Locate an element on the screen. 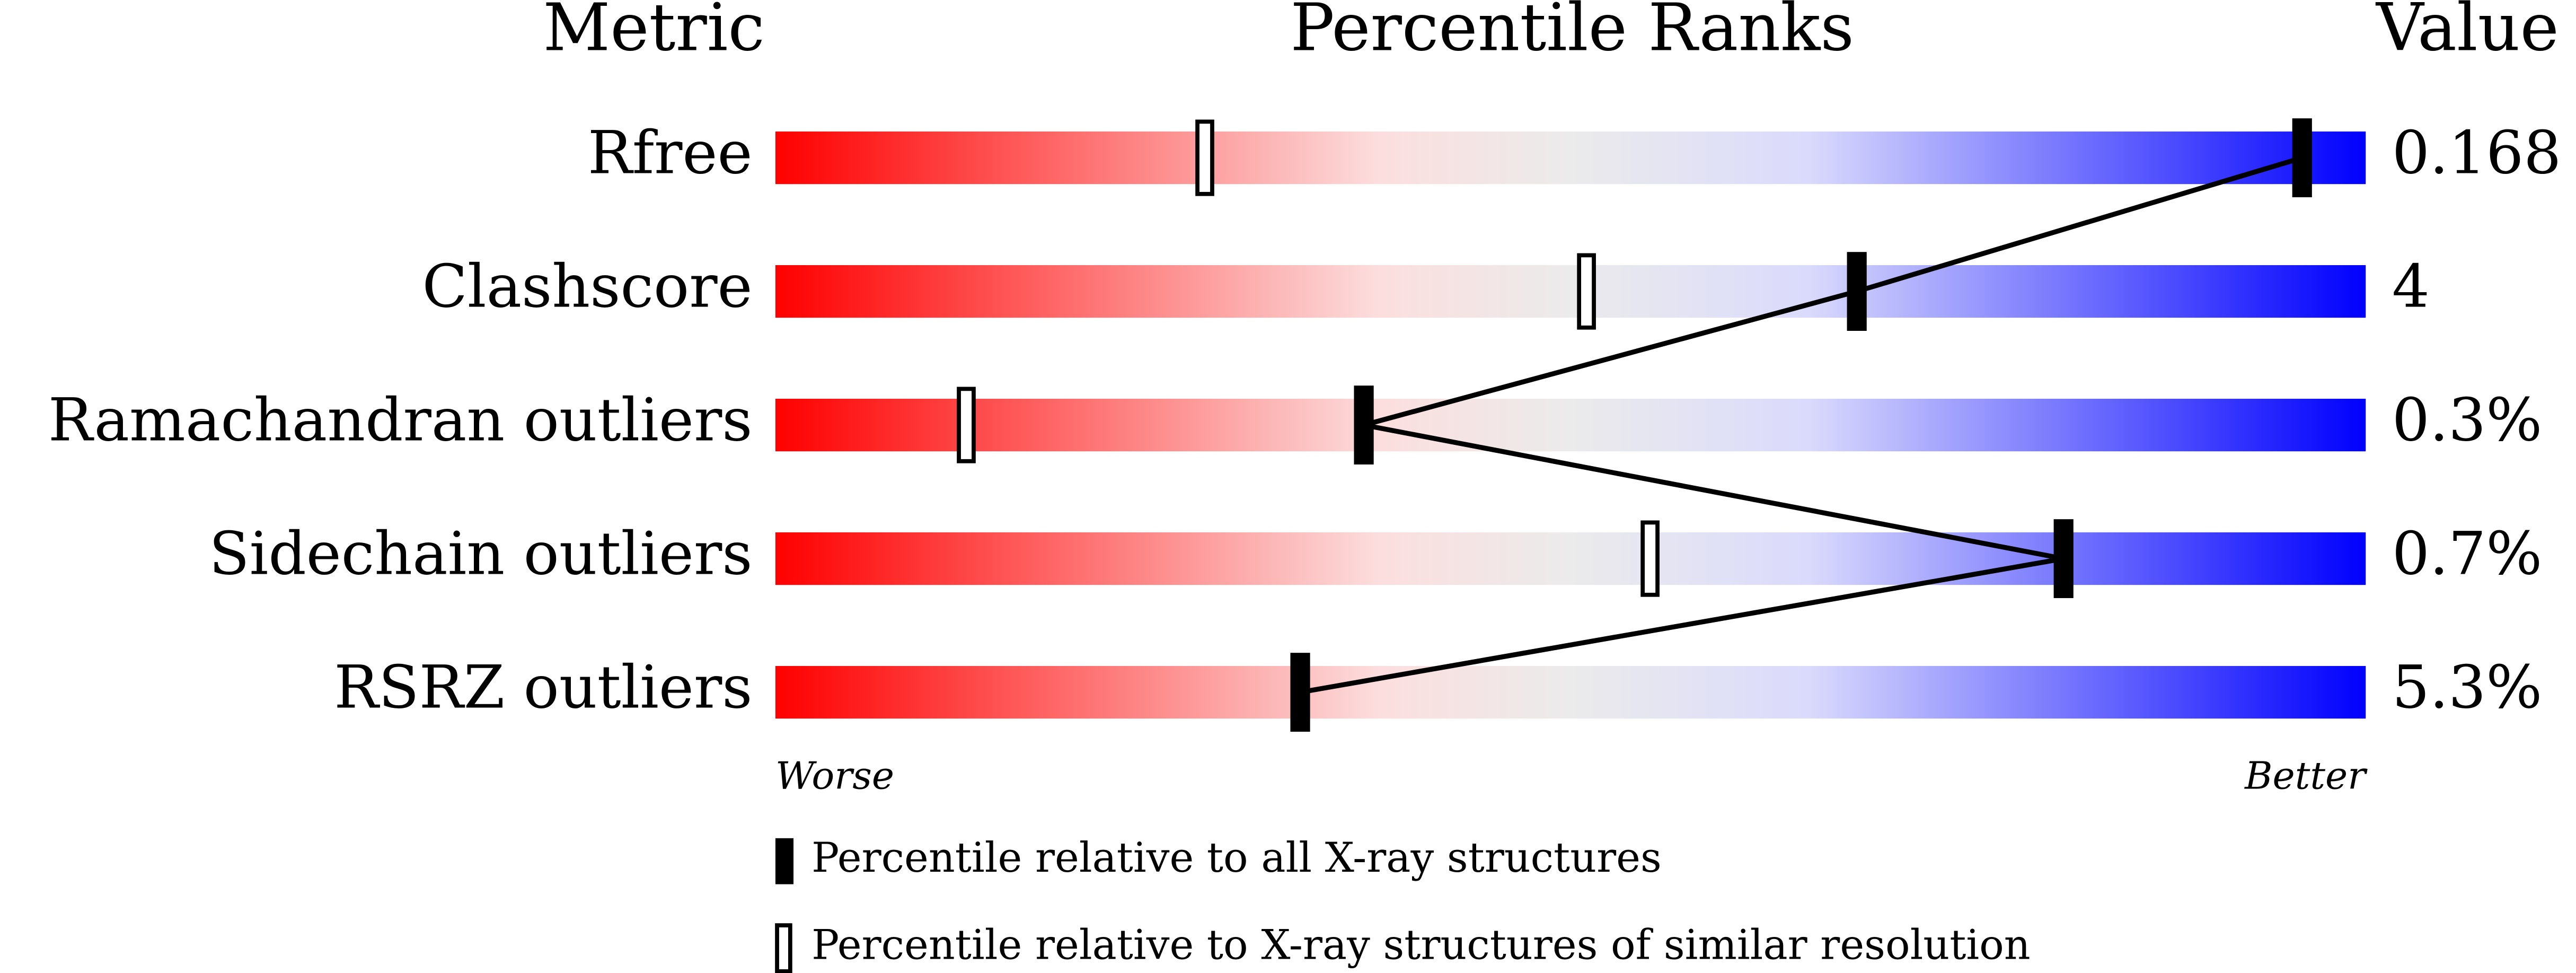  metric-label: Ramachandran outliers is located at coordinates (400, 420).